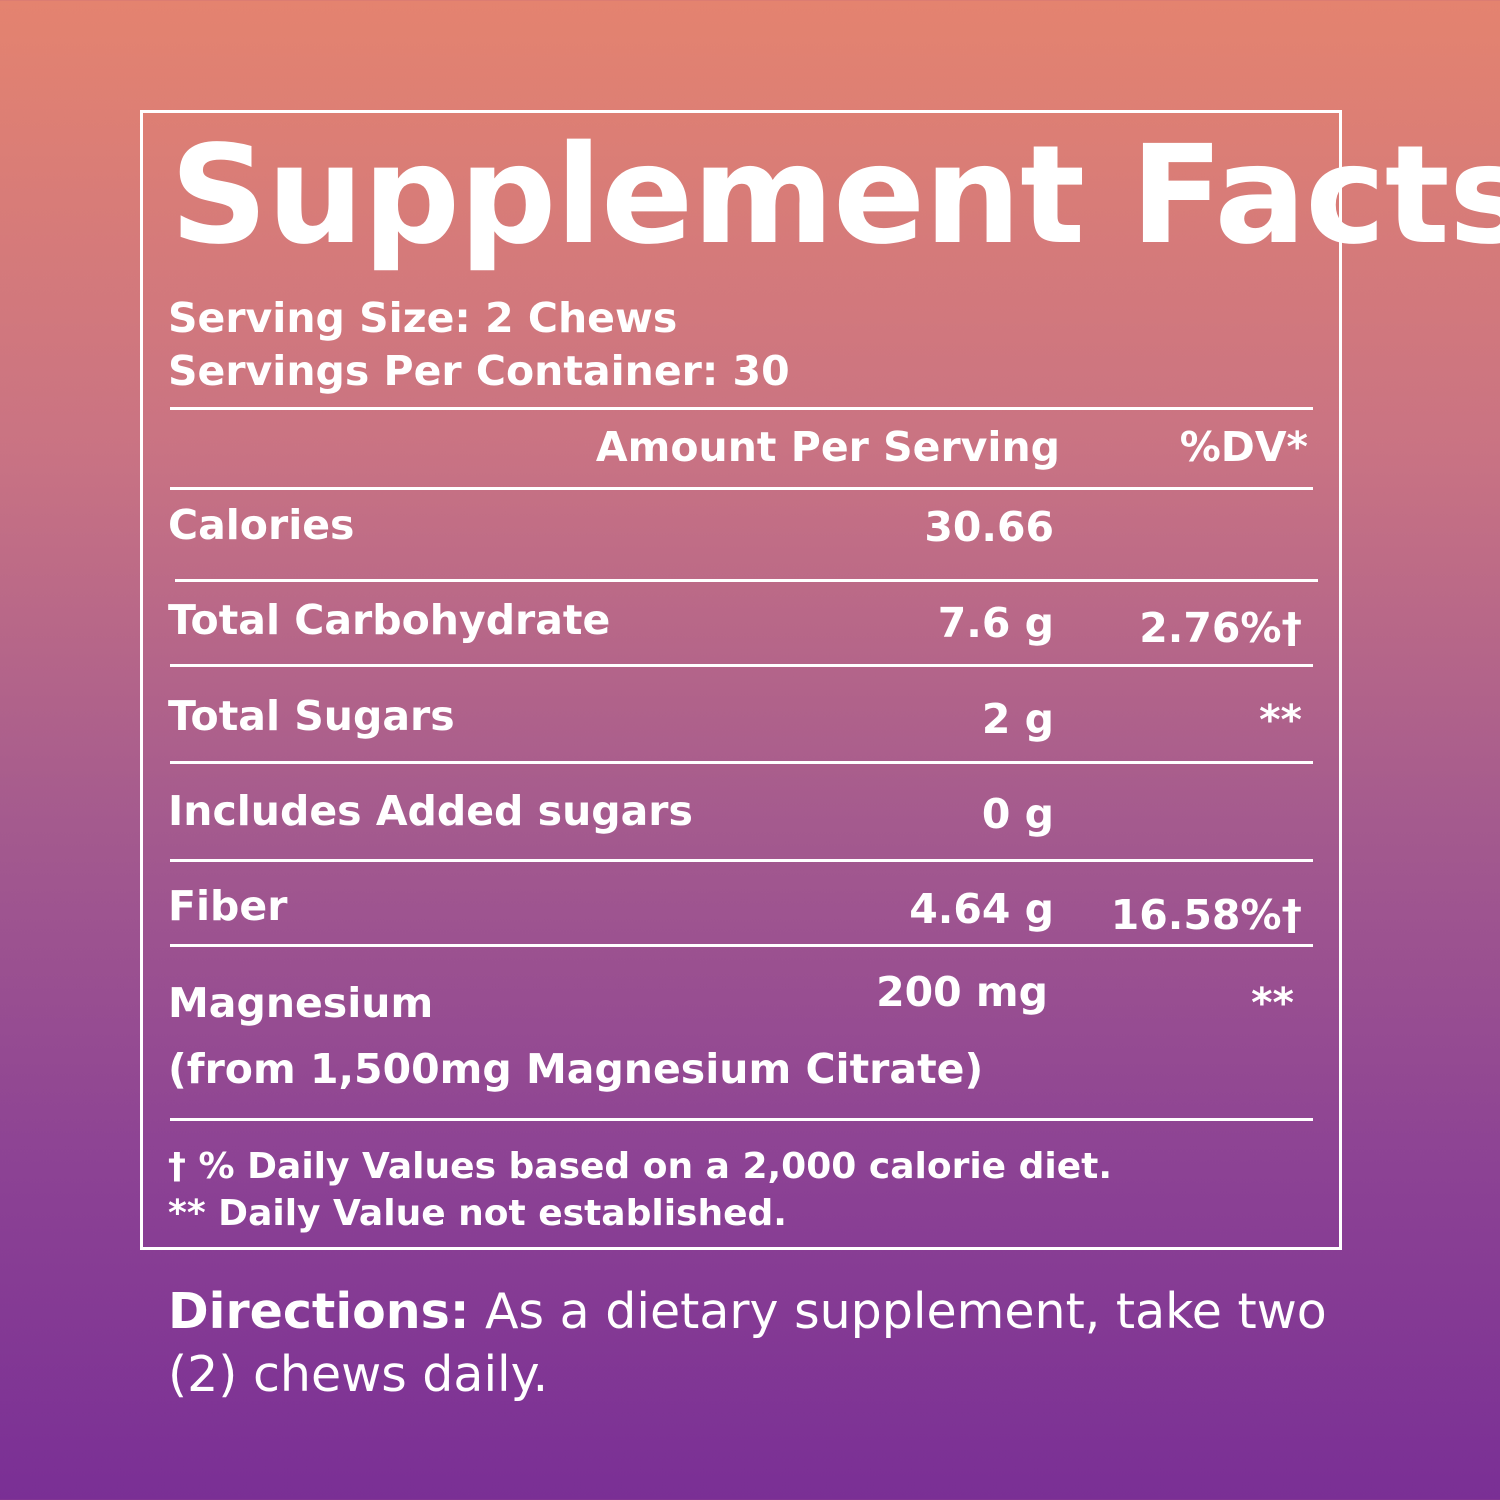 The image size is (1500, 1500). Describe the element at coordinates (1243, 447) in the screenshot. I see `dv-header: %DV*` at that location.